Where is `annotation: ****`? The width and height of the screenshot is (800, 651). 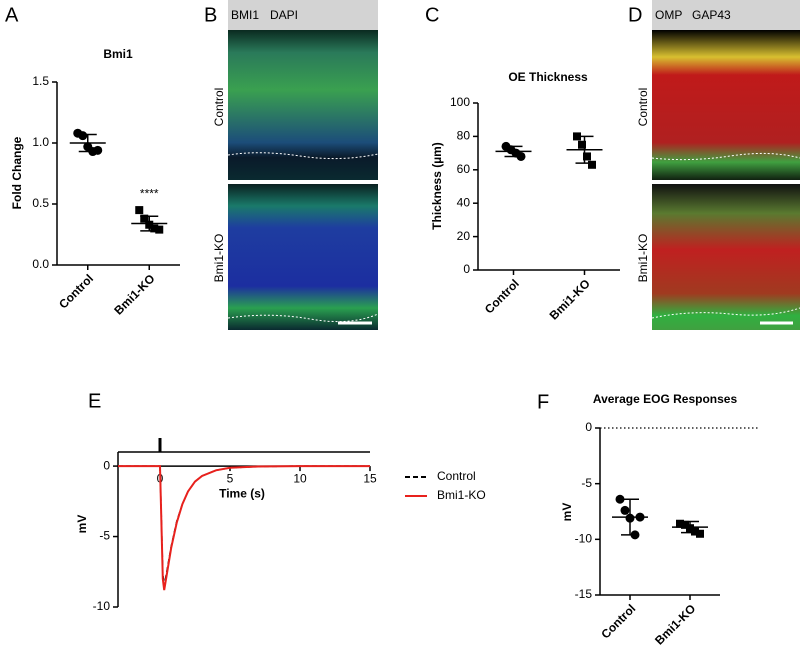 annotation: **** is located at coordinates (149, 193).